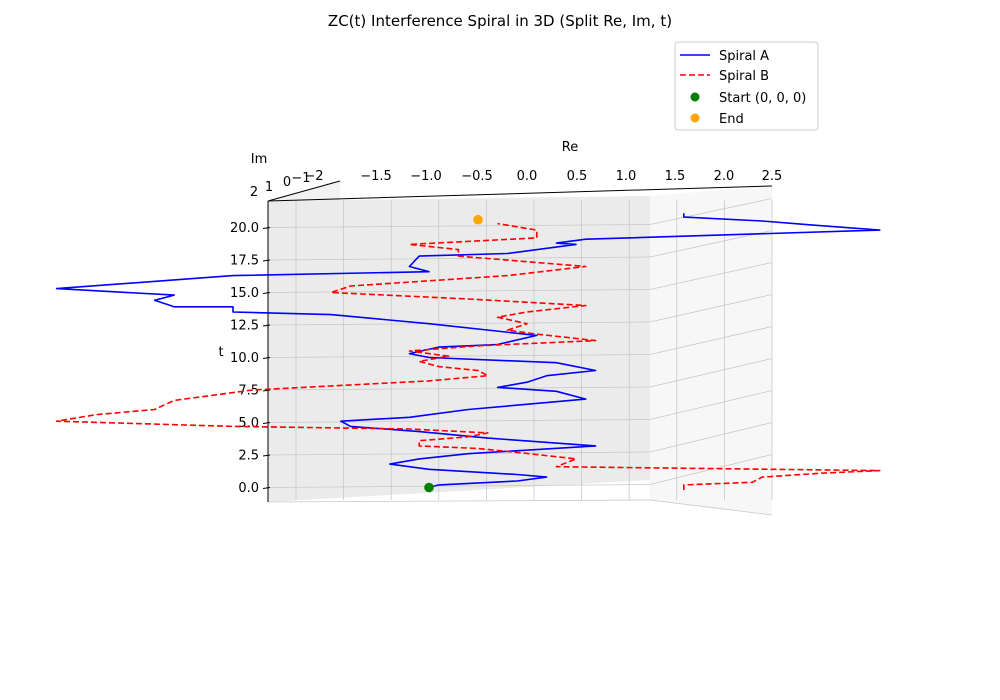 Image resolution: width=1000 pixels, height=700 pixels. Describe the element at coordinates (244, 293) in the screenshot. I see `z-tick-label: 15.0` at that location.